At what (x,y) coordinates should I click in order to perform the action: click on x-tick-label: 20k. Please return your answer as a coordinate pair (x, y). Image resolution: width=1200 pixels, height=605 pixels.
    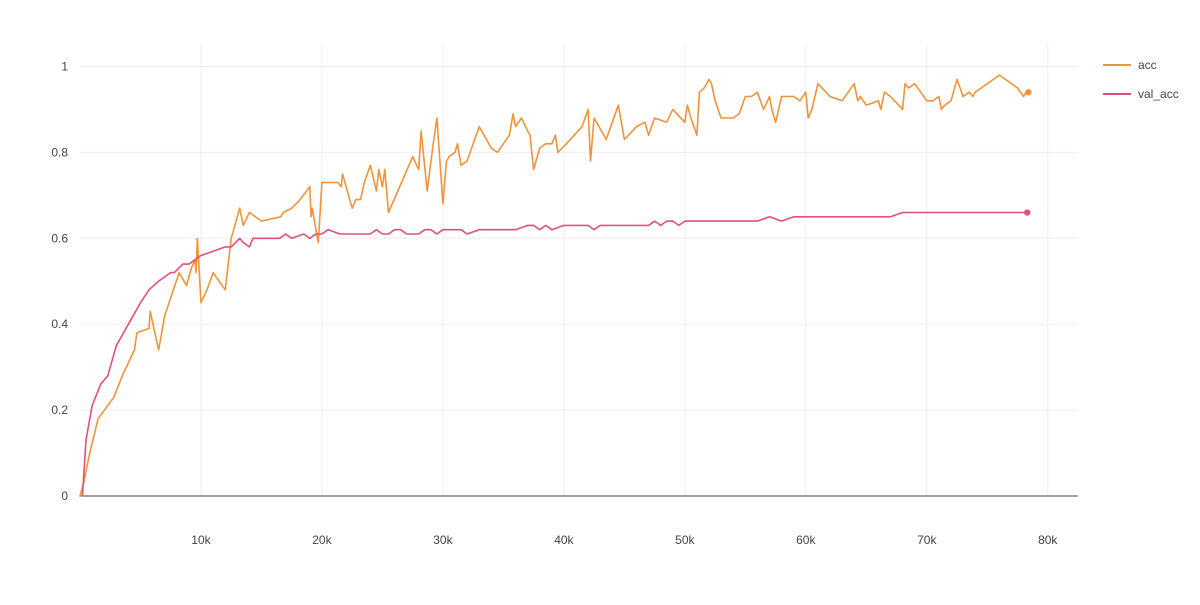
    Looking at the image, I should click on (322, 540).